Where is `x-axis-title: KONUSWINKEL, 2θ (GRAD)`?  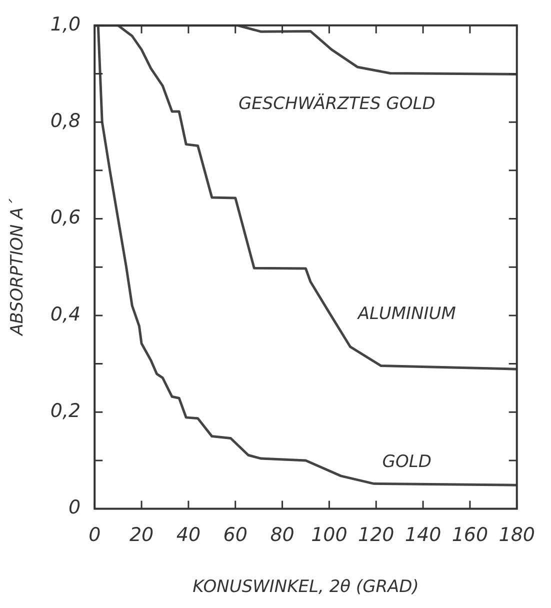 x-axis-title: KONUSWINKEL, 2θ (GRAD) is located at coordinates (305, 587).